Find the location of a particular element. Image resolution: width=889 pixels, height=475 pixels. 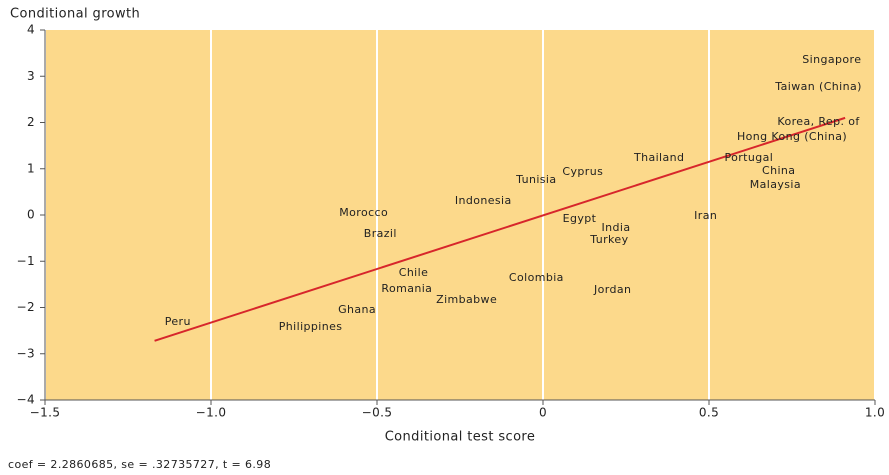

point-label: Morocco is located at coordinates (363, 212).